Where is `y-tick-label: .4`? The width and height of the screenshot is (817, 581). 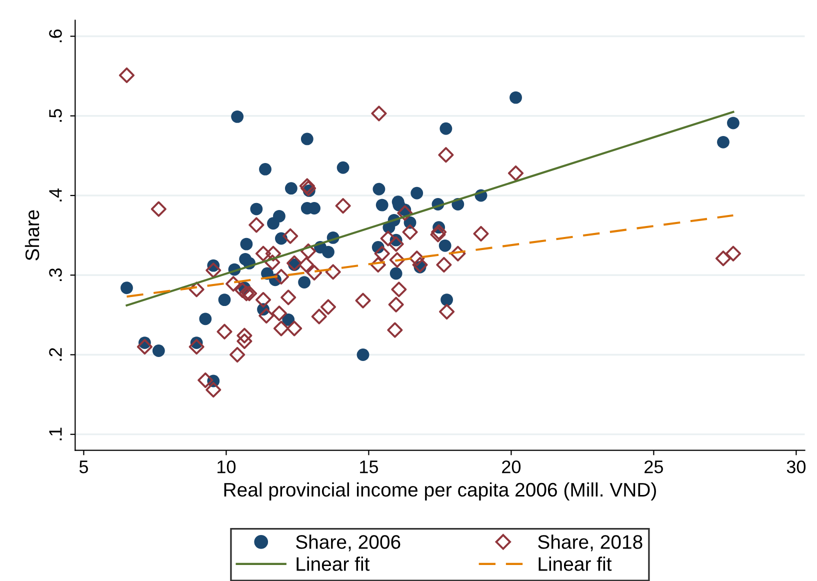
y-tick-label: .4 is located at coordinates (55, 195).